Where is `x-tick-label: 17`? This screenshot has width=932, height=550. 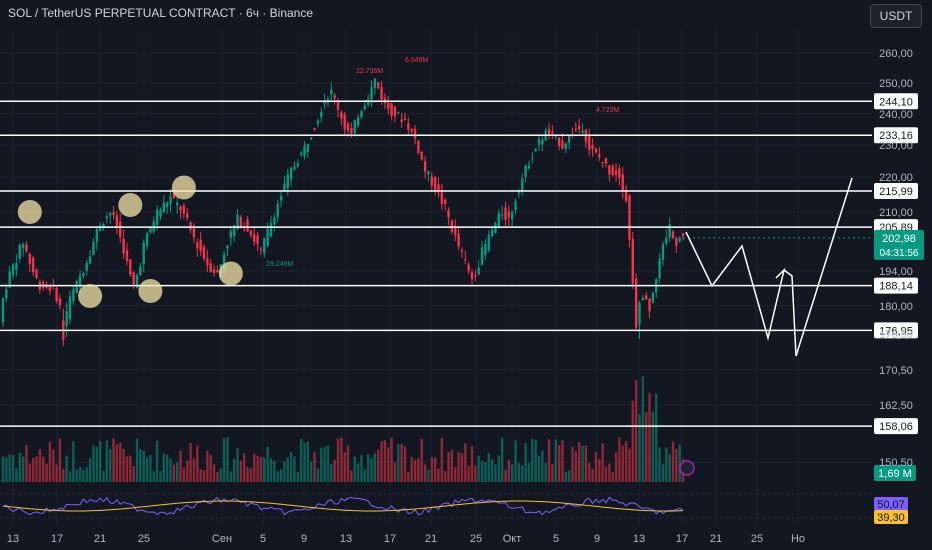 x-tick-label: 17 is located at coordinates (682, 539).